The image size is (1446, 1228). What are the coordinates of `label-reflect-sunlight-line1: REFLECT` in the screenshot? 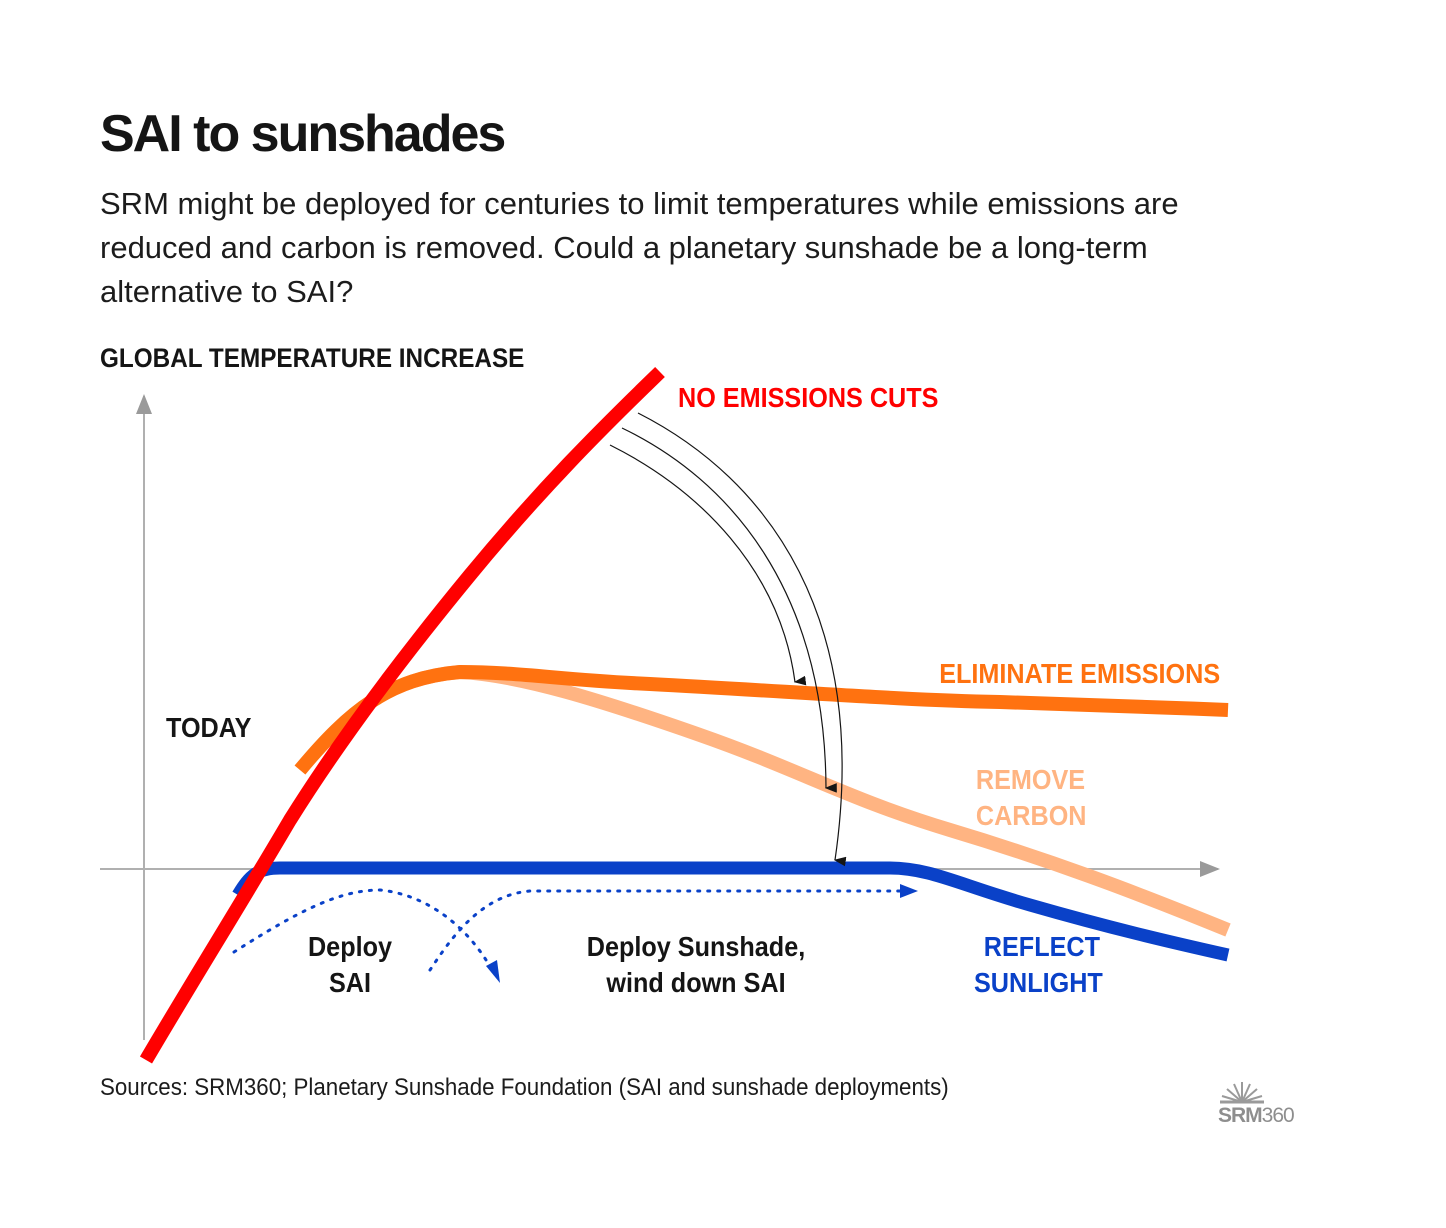 It's located at (1041, 946).